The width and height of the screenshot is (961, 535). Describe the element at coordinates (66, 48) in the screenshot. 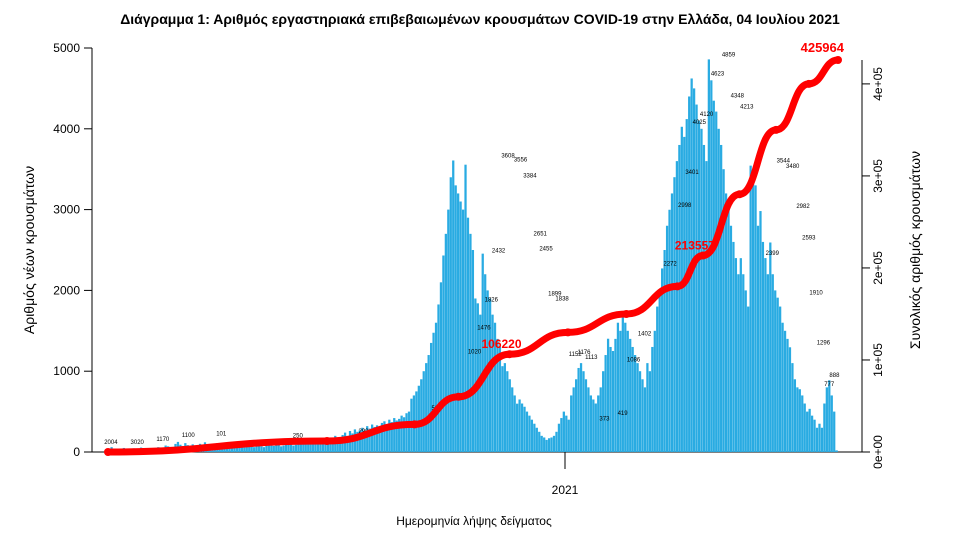

I see `y-tick-label: 5000` at that location.